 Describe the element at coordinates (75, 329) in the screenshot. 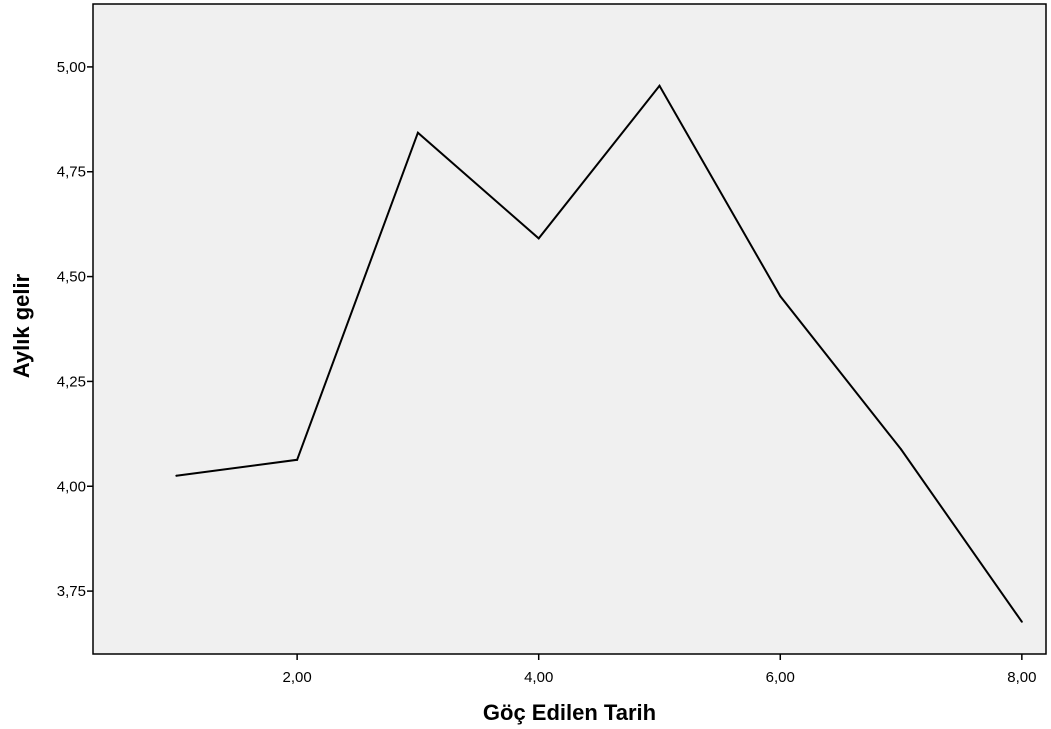

I see `y-axis: 3,75 4,00 4,25 4,50 4,75 5,00` at that location.